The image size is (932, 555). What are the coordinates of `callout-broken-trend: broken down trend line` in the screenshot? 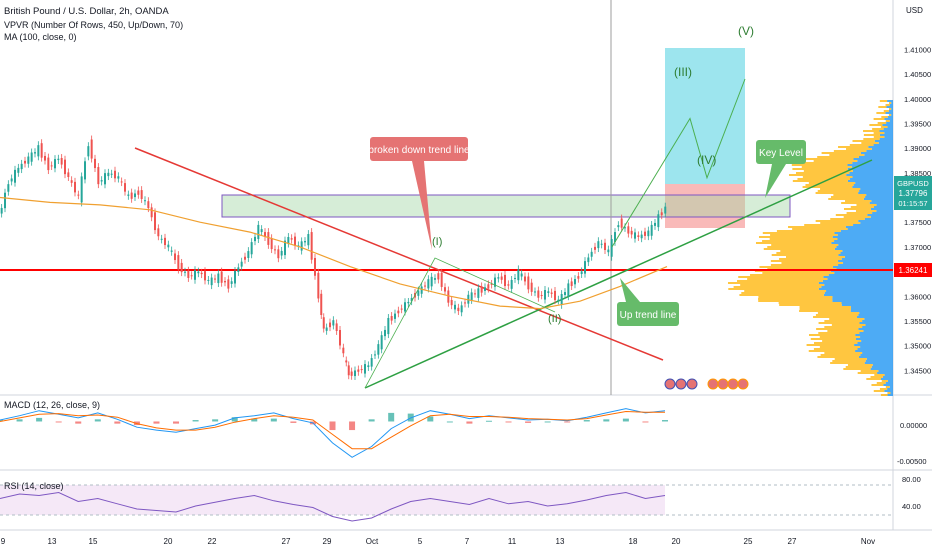 It's located at (419, 193).